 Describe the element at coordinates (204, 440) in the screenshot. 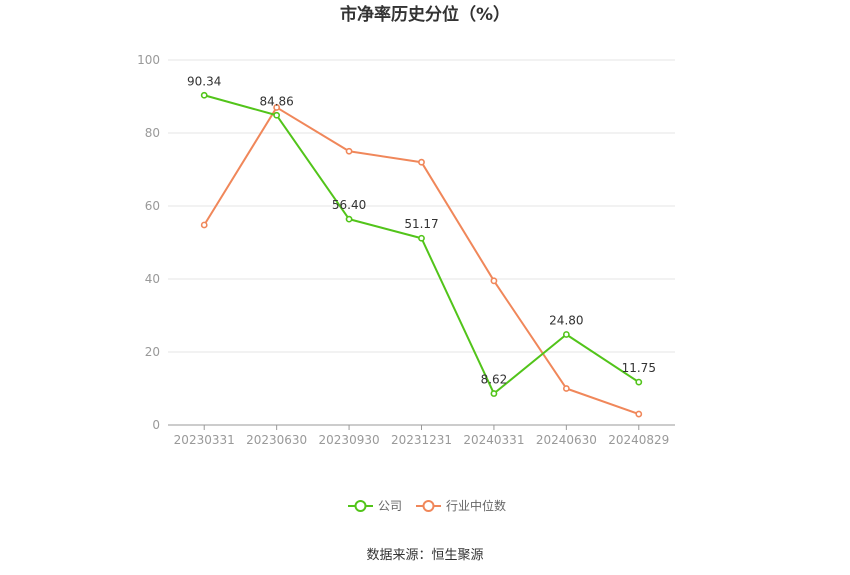

I see `x-tick-label: 20230331` at that location.